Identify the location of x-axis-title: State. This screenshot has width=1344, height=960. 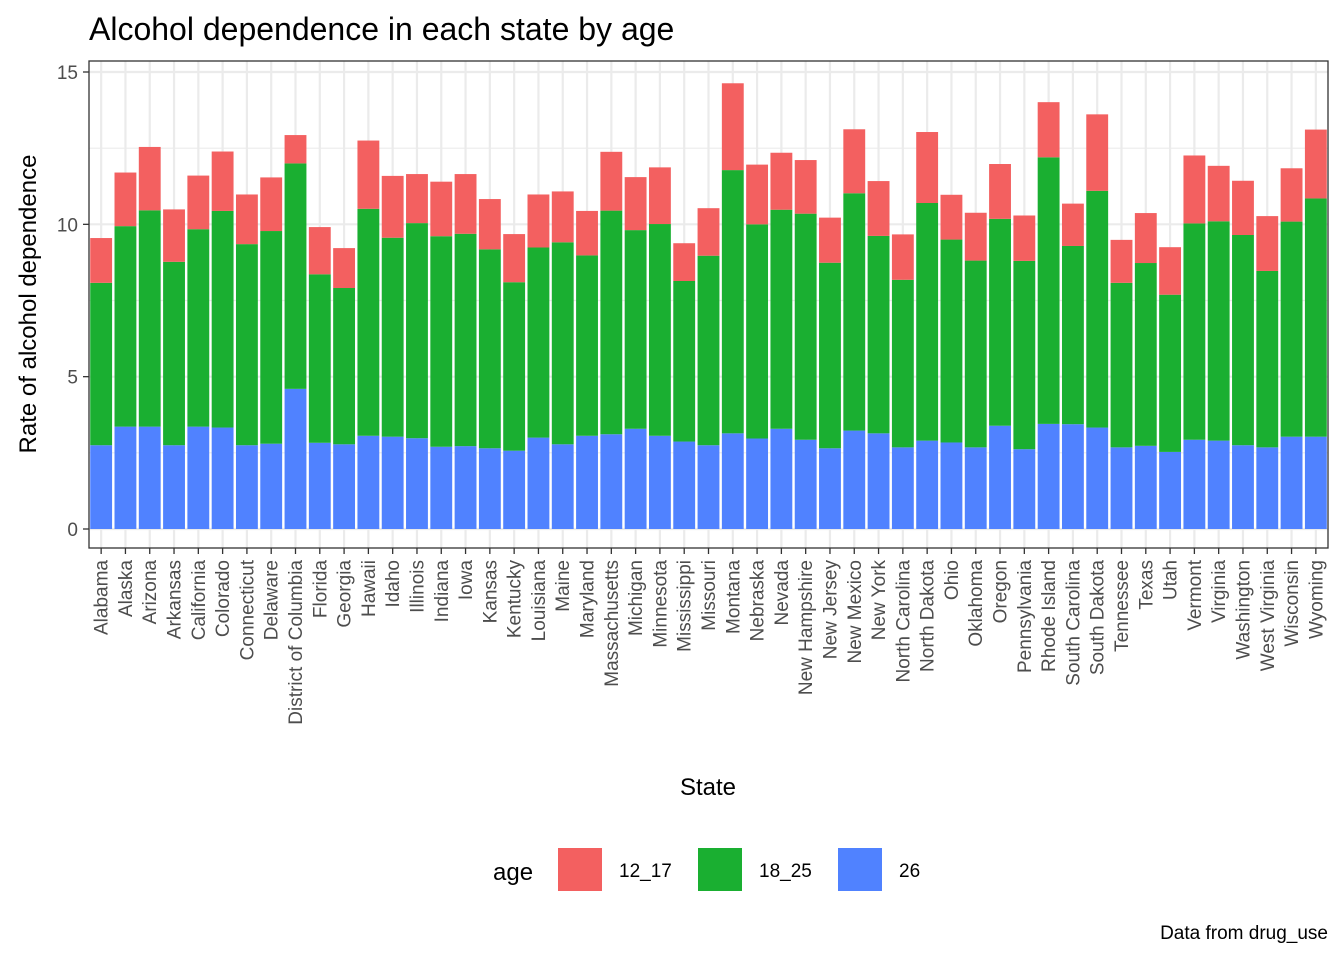
(708, 787).